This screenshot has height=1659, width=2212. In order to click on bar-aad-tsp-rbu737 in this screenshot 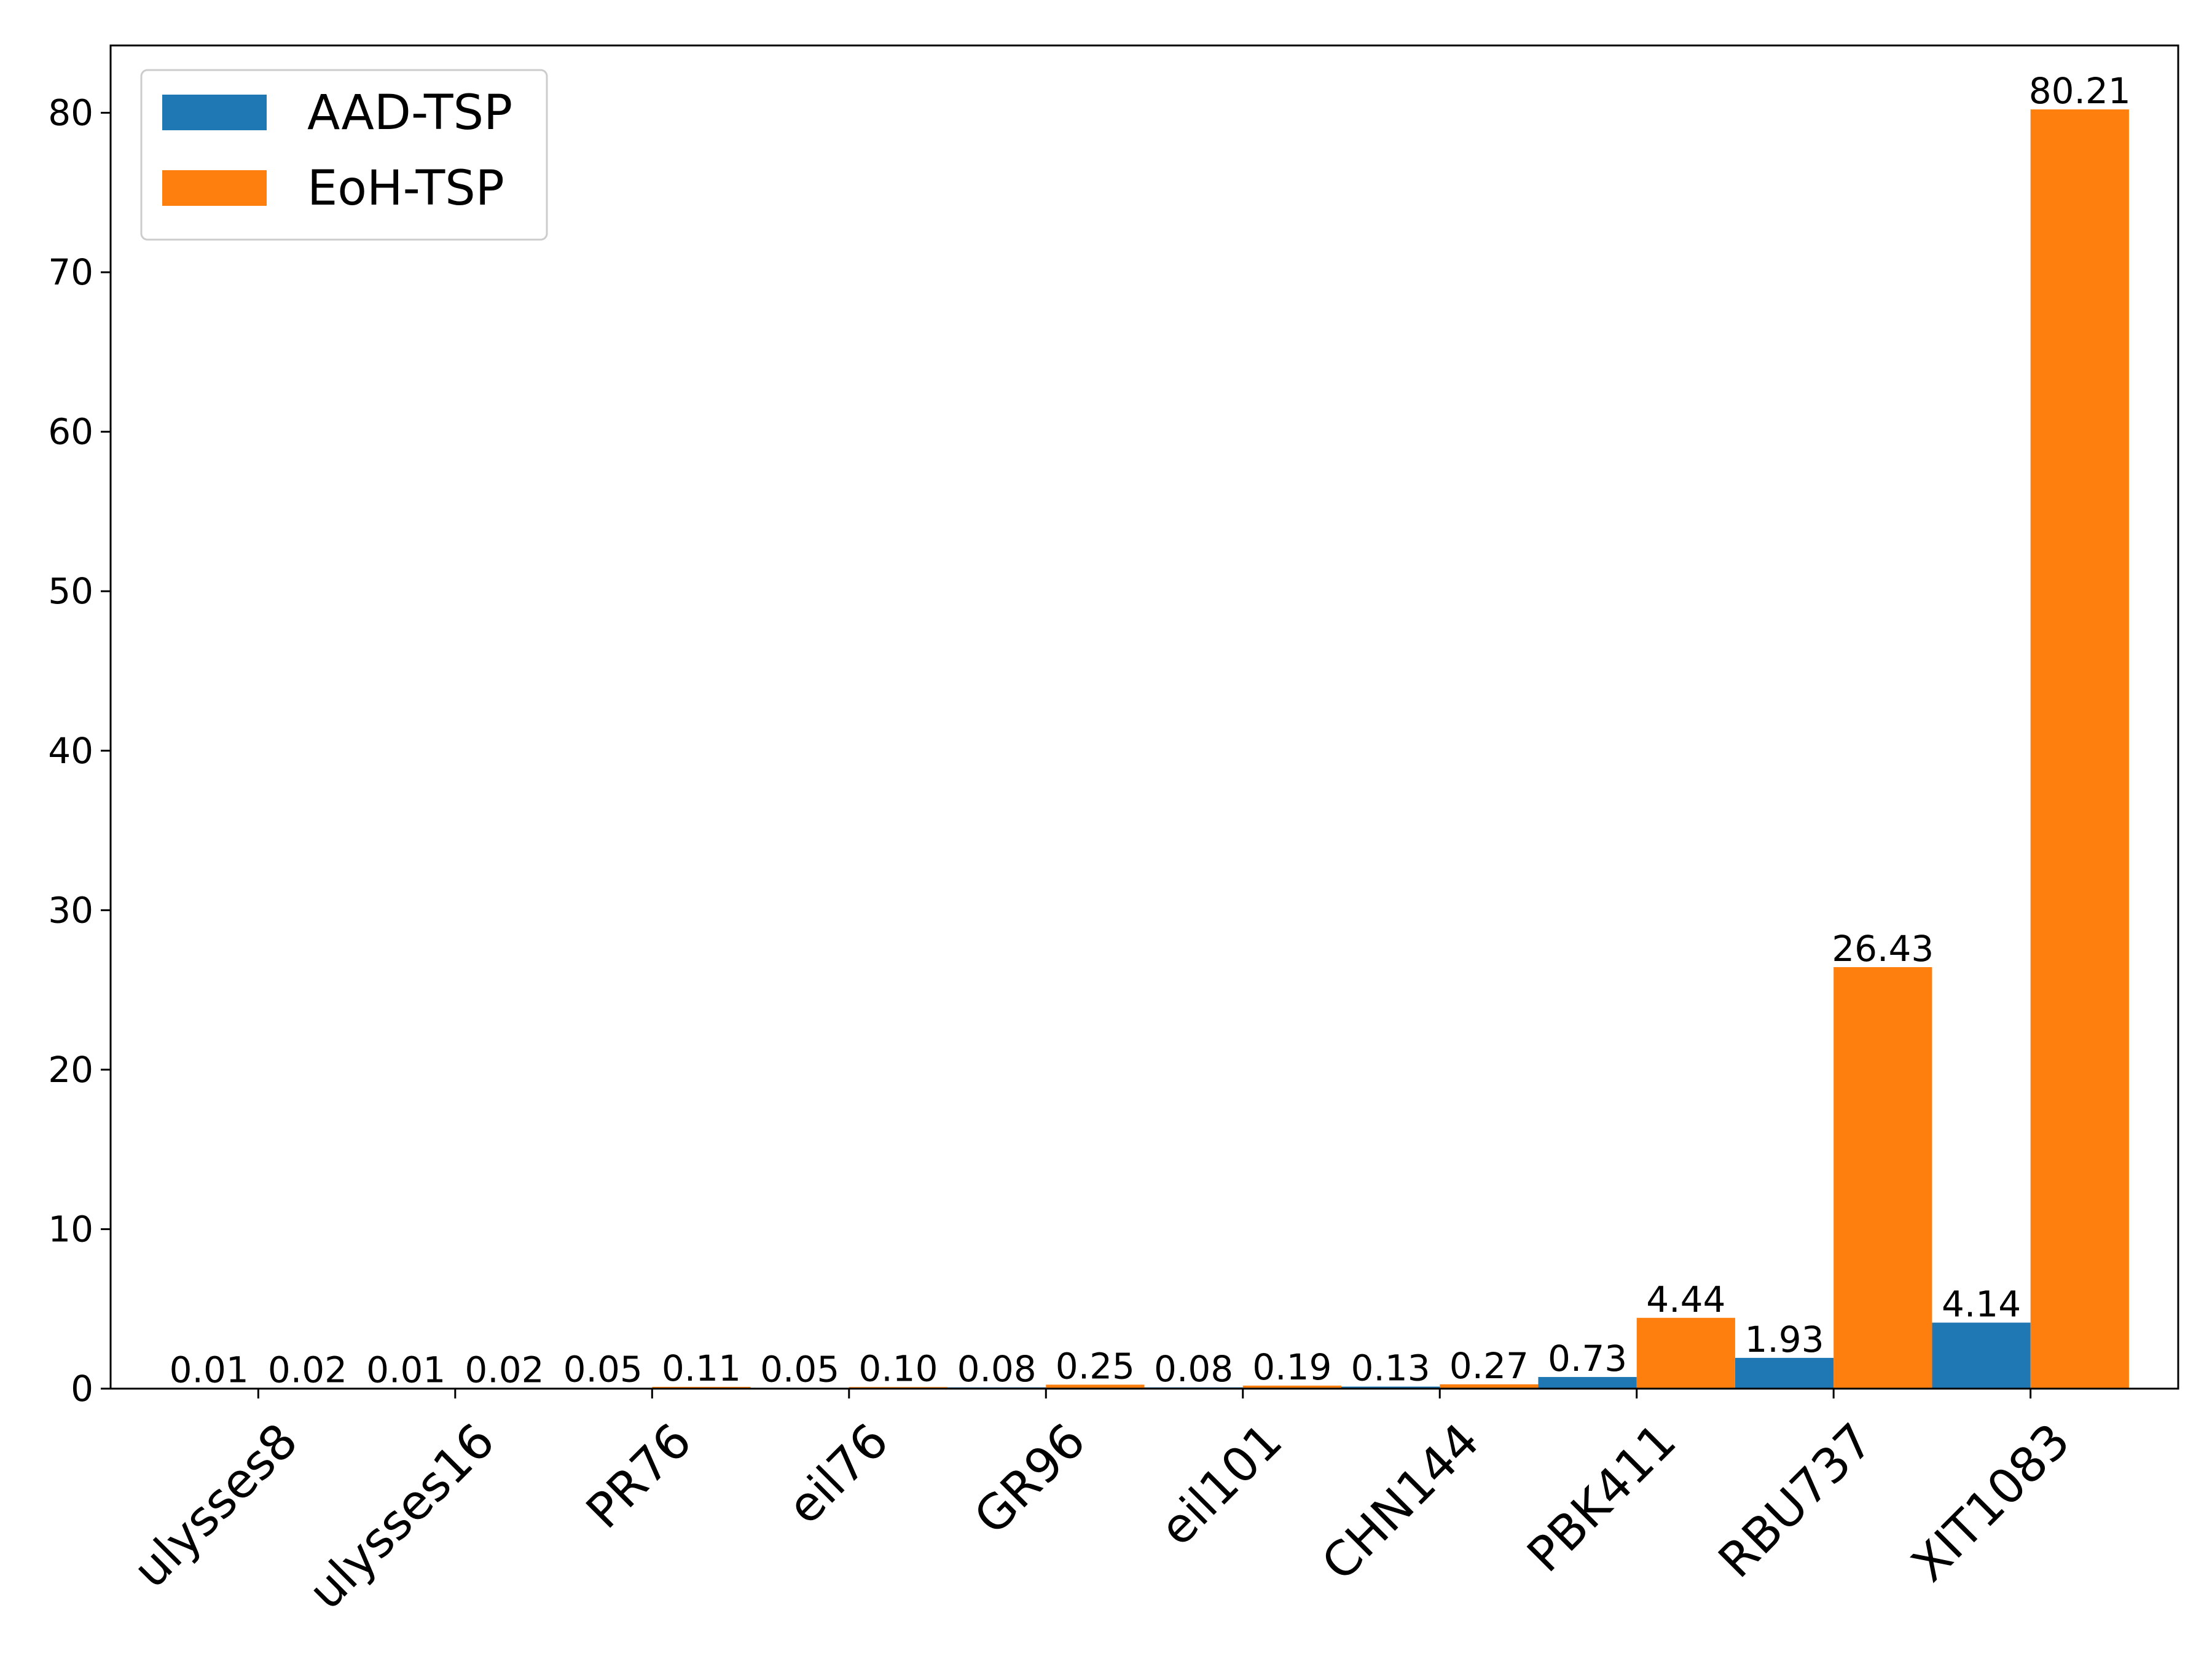, I will do `click(1784, 1373)`.